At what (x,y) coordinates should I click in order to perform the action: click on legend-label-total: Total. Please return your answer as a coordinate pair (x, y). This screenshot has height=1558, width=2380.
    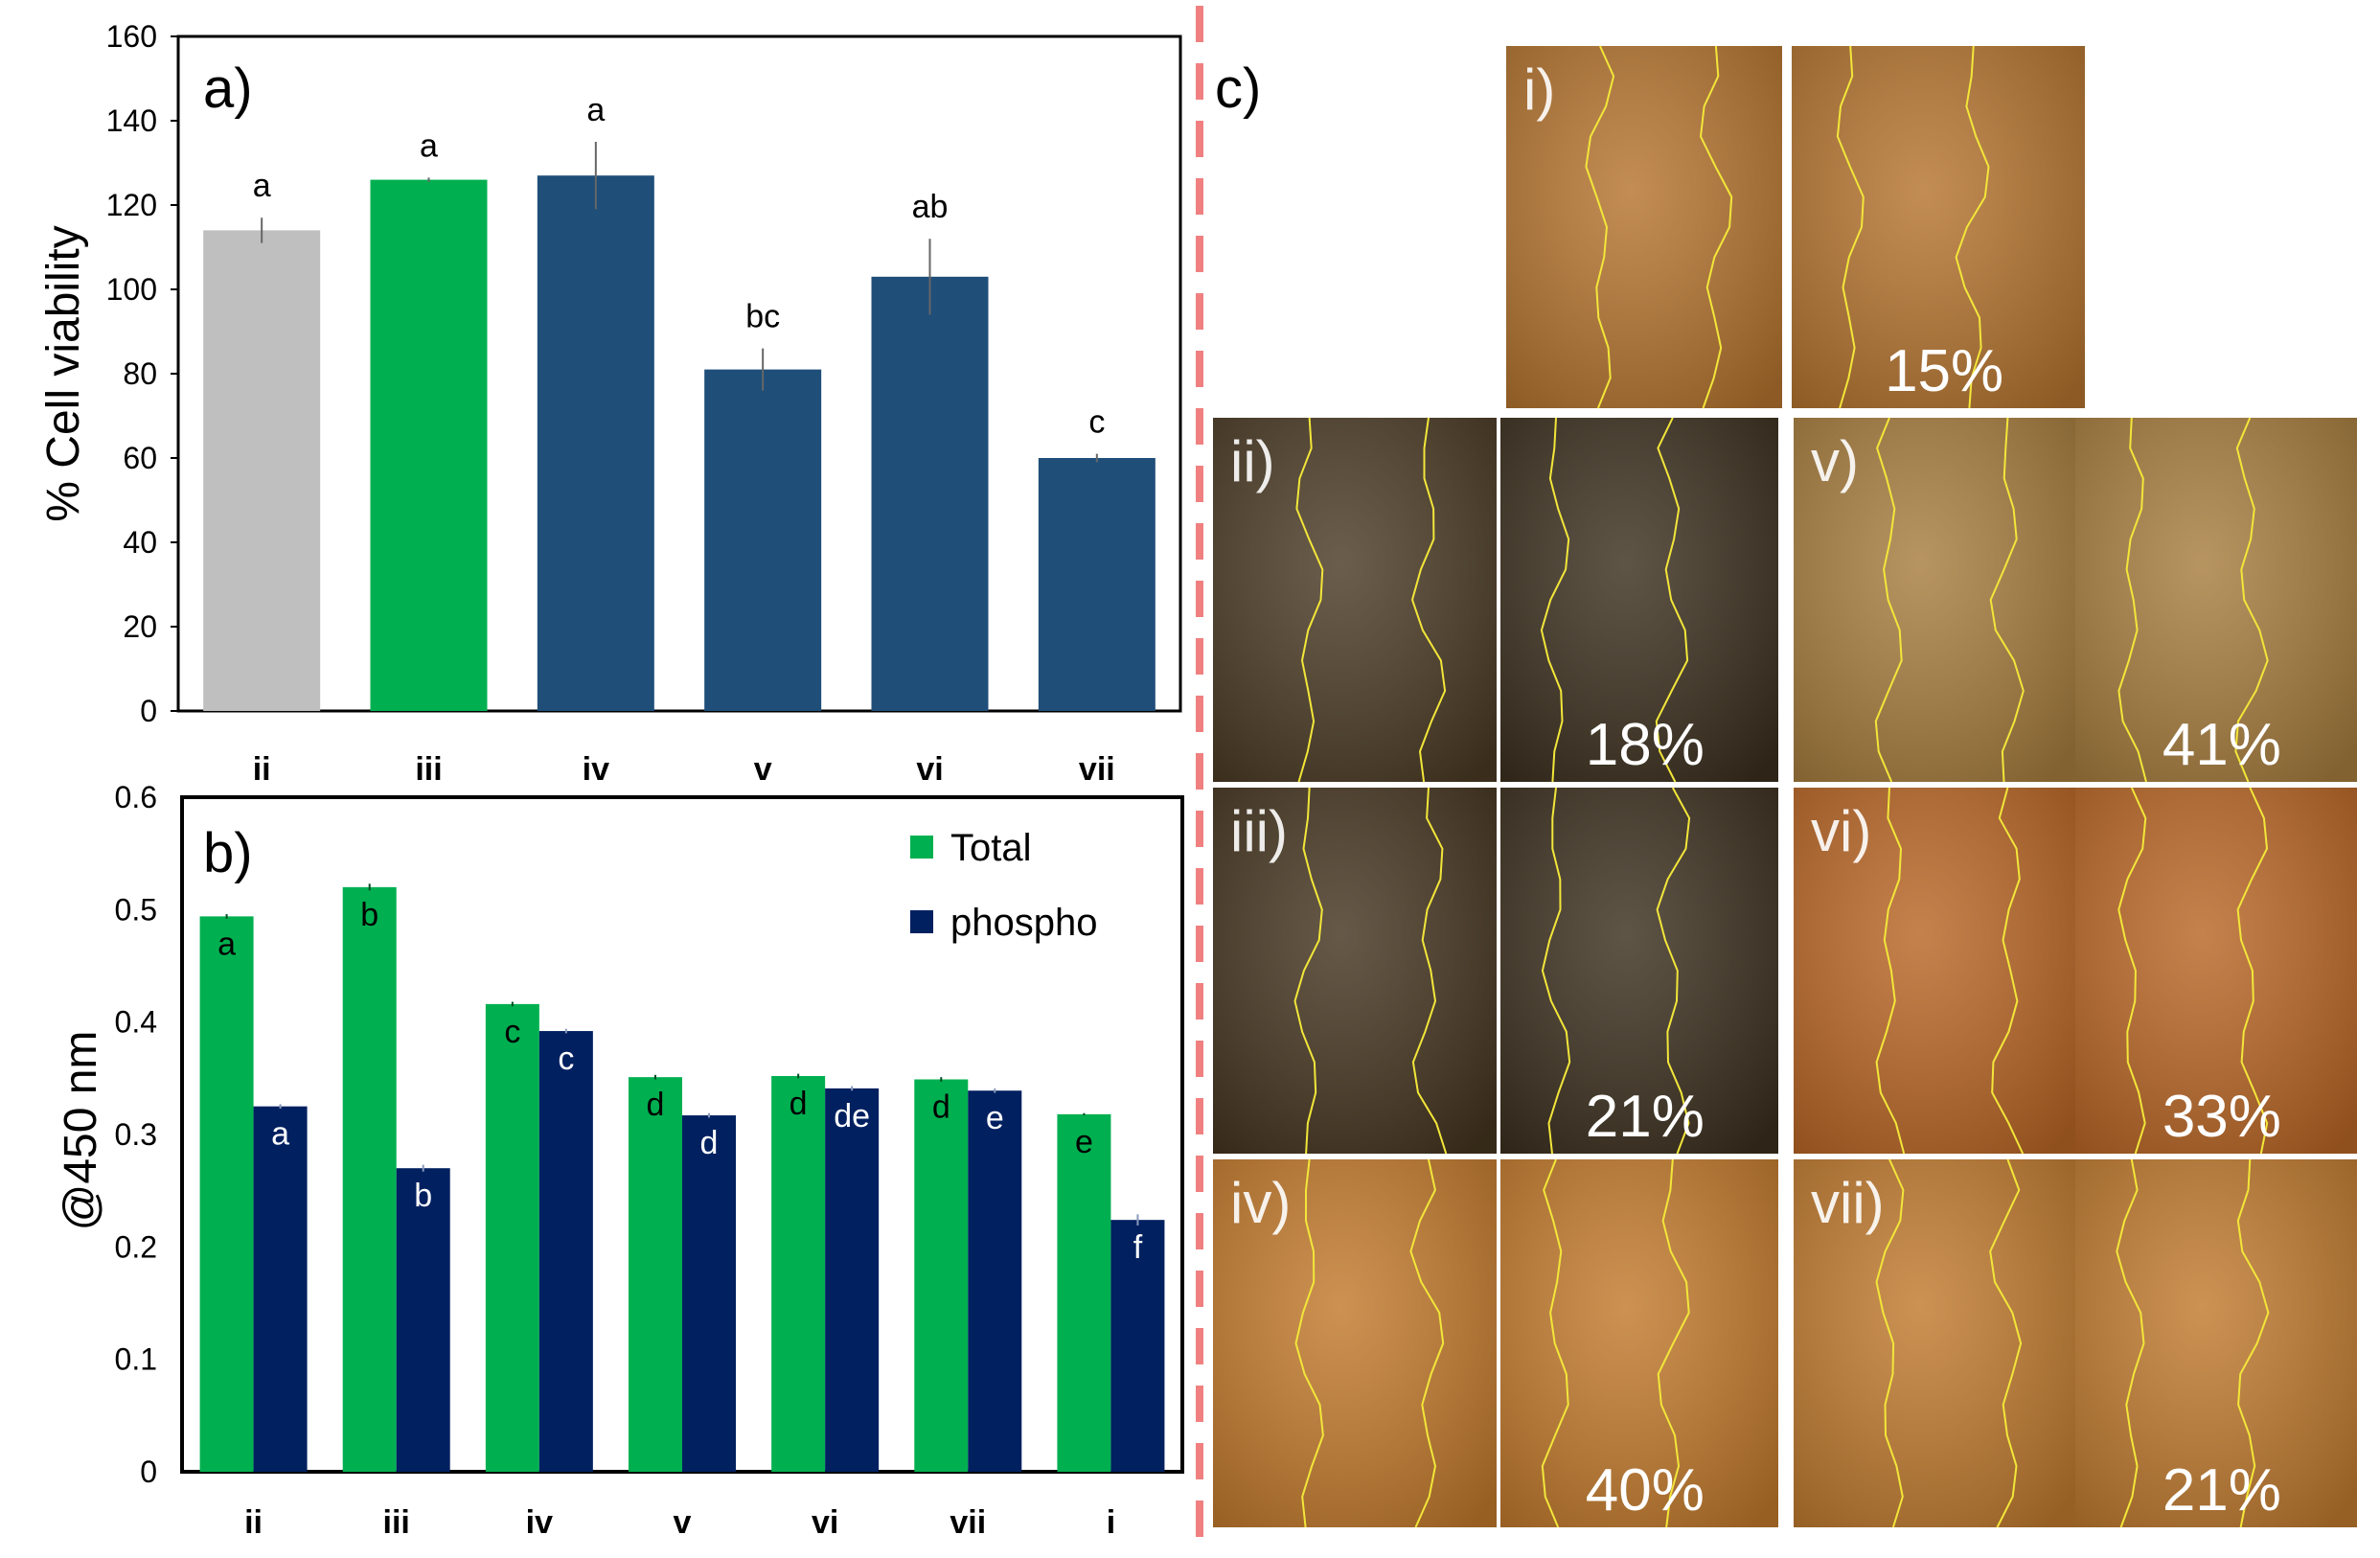
    Looking at the image, I should click on (991, 848).